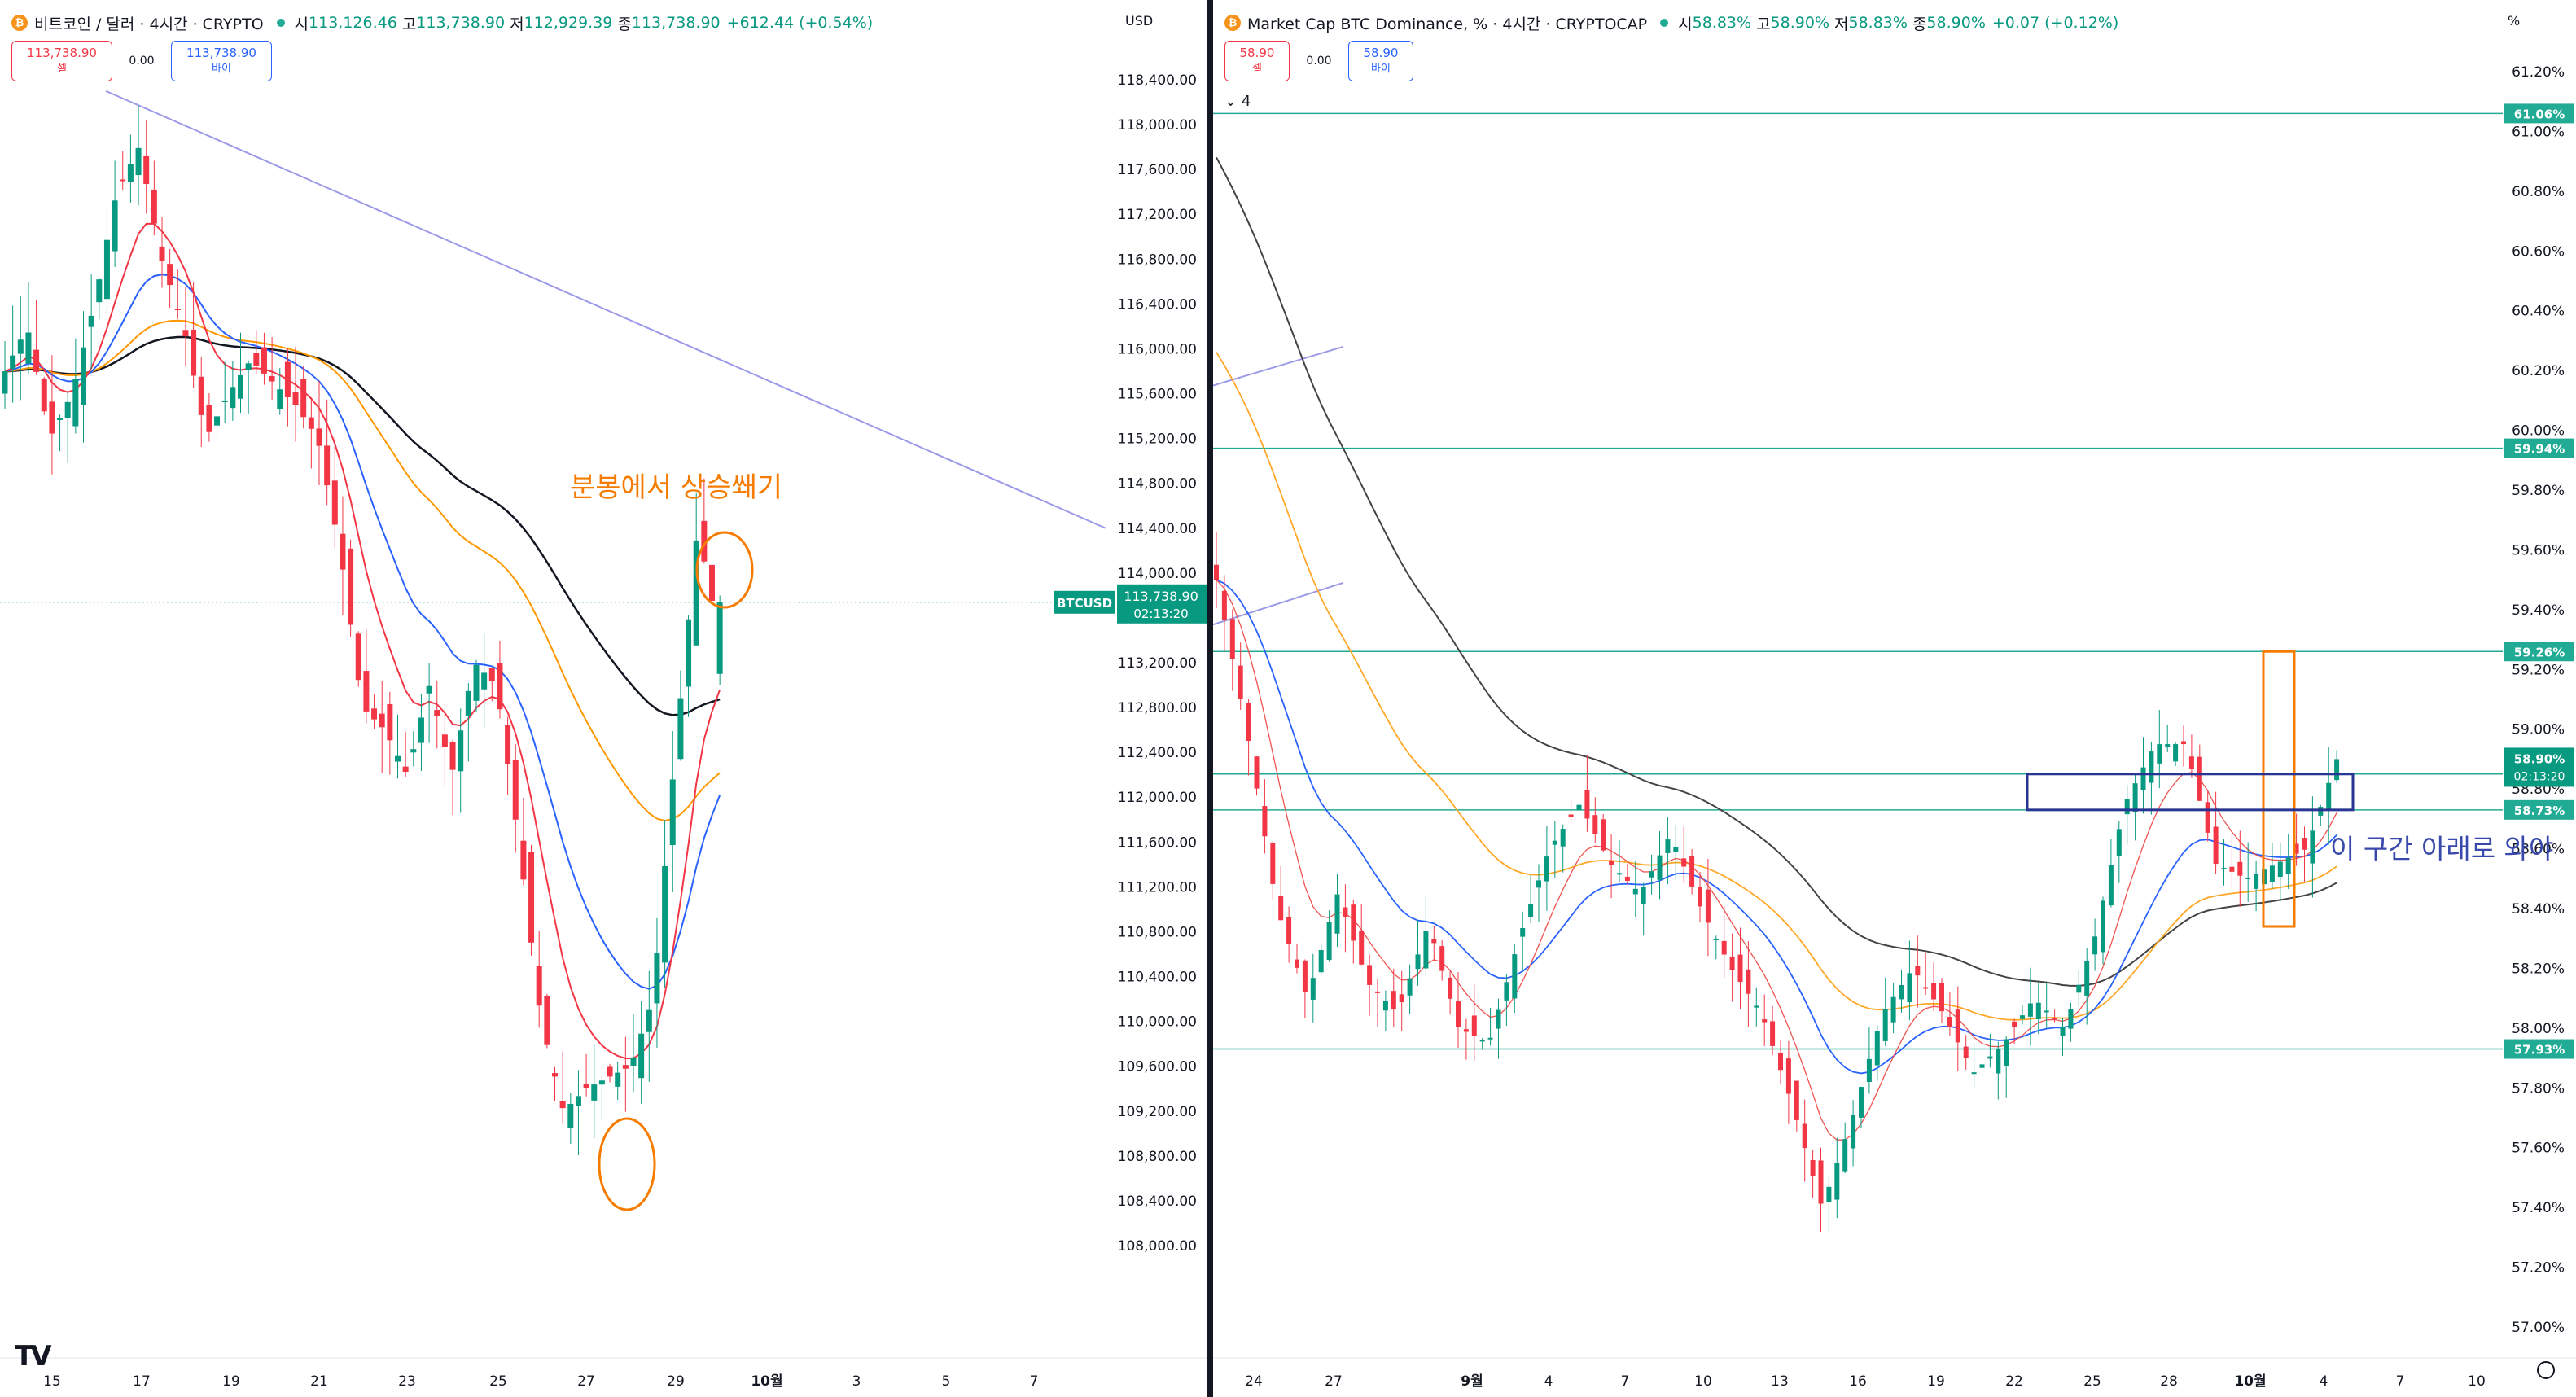  I want to click on price-tick-label: 117,600.00, so click(1157, 170).